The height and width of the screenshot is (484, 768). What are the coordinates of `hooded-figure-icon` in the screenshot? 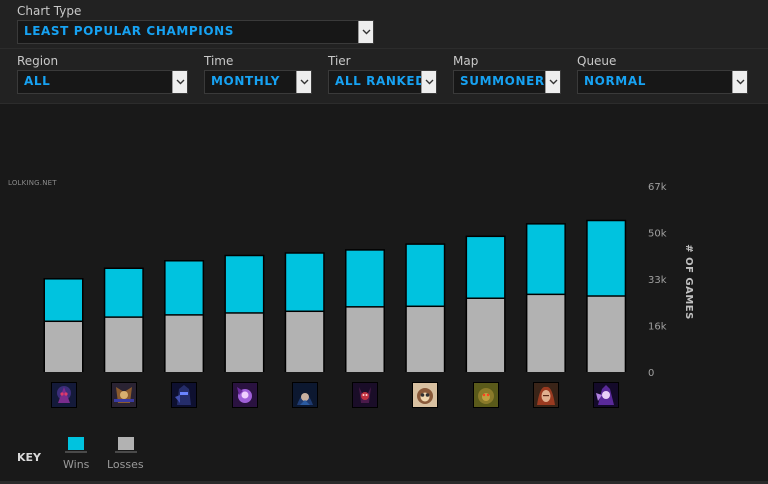 It's located at (305, 395).